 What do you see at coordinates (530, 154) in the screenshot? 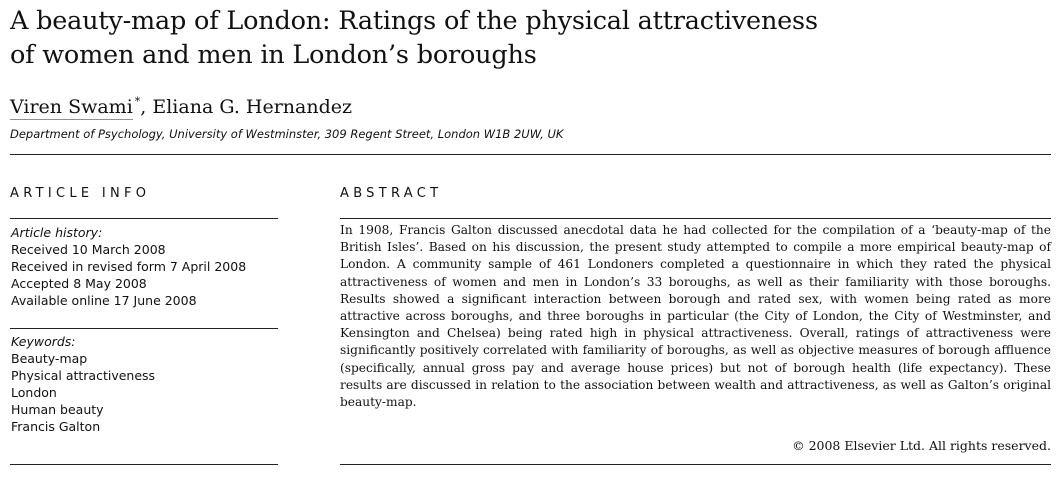
I see `header-divider` at bounding box center [530, 154].